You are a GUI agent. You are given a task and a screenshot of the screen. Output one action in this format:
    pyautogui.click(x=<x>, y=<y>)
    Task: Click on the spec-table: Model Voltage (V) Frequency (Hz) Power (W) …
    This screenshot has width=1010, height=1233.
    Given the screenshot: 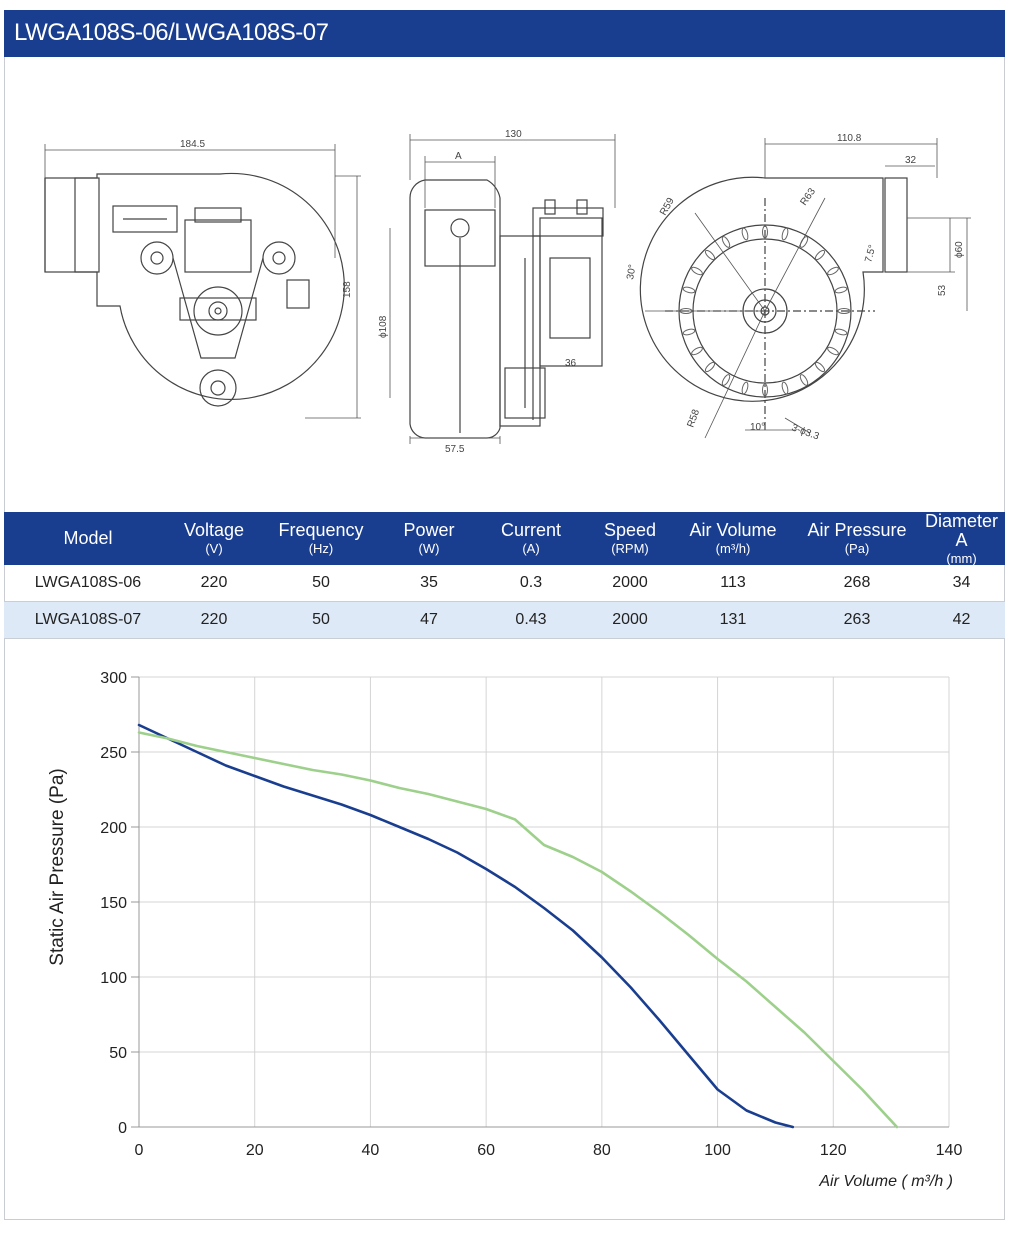 What is the action you would take?
    pyautogui.click(x=504, y=576)
    